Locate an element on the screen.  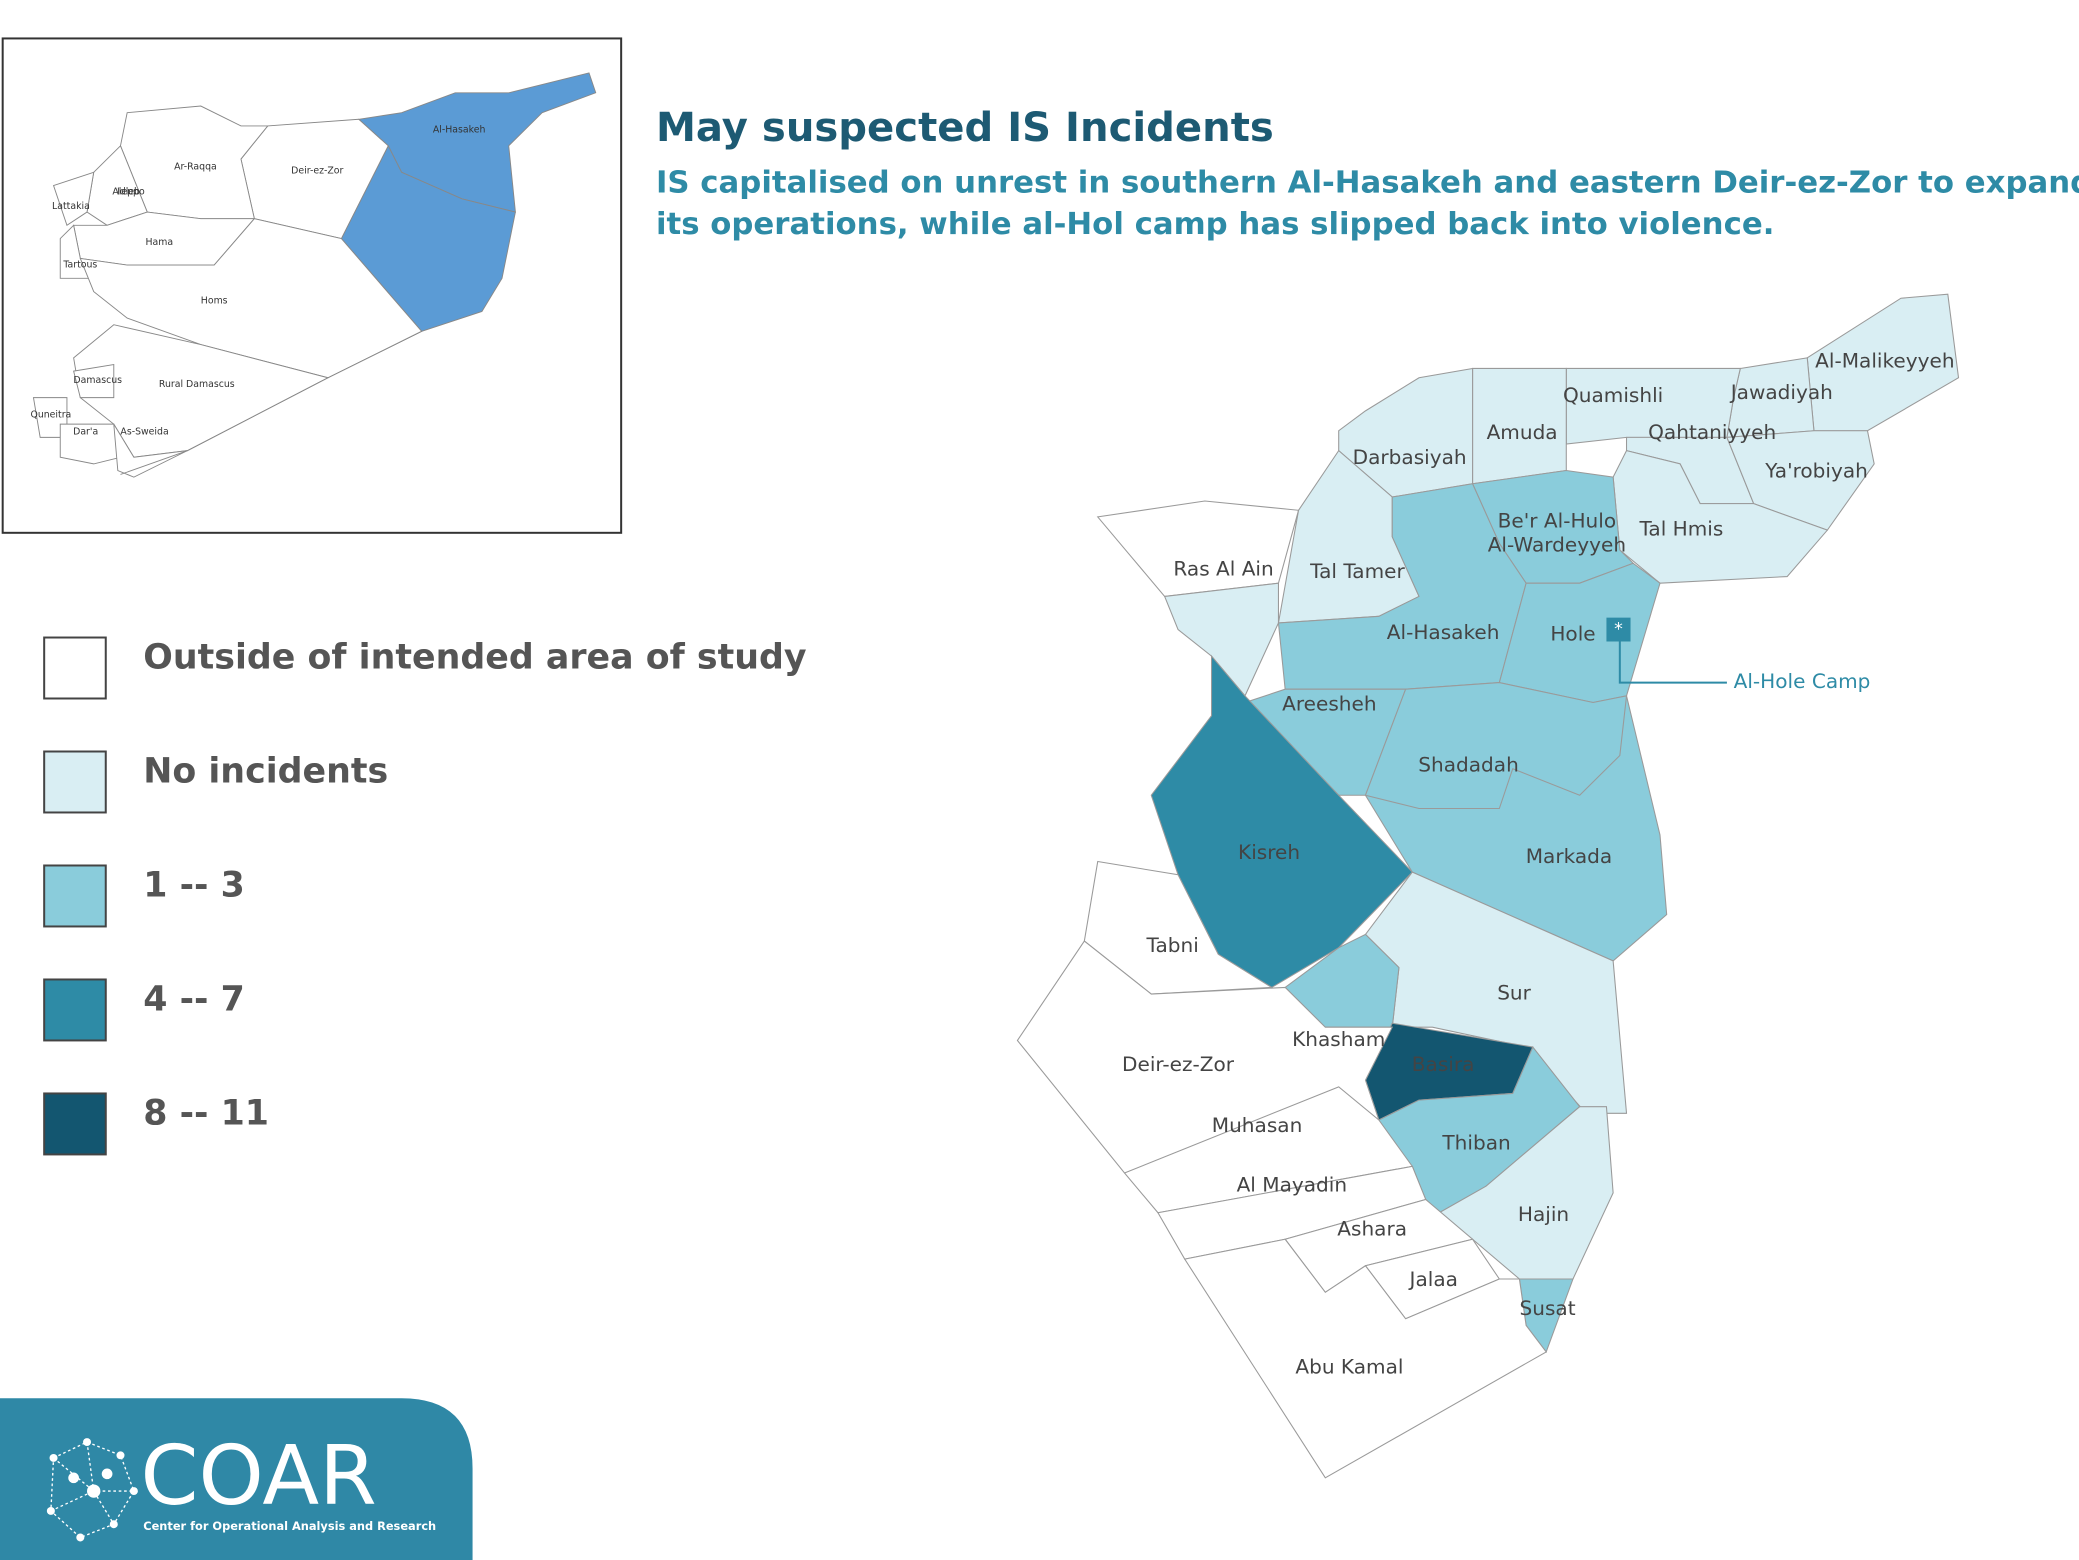
logo-panel is located at coordinates (236, 1479).